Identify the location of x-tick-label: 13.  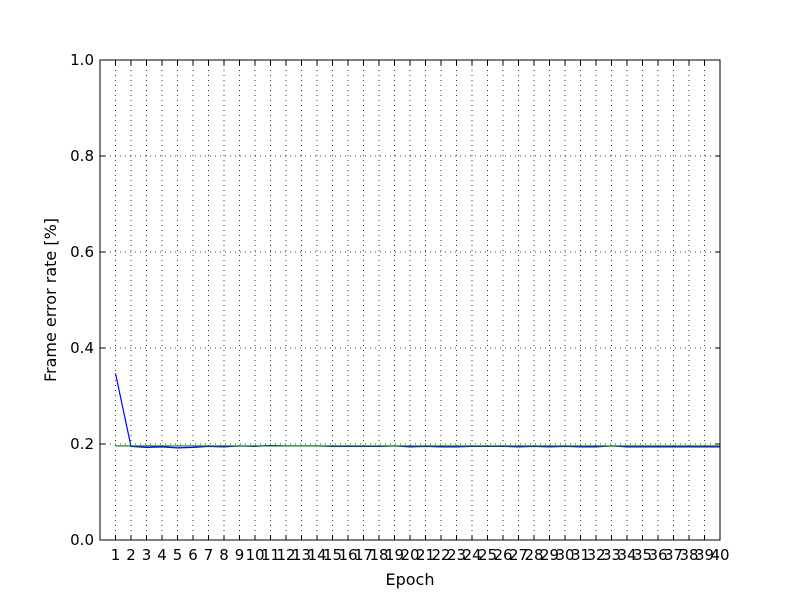
(301, 555).